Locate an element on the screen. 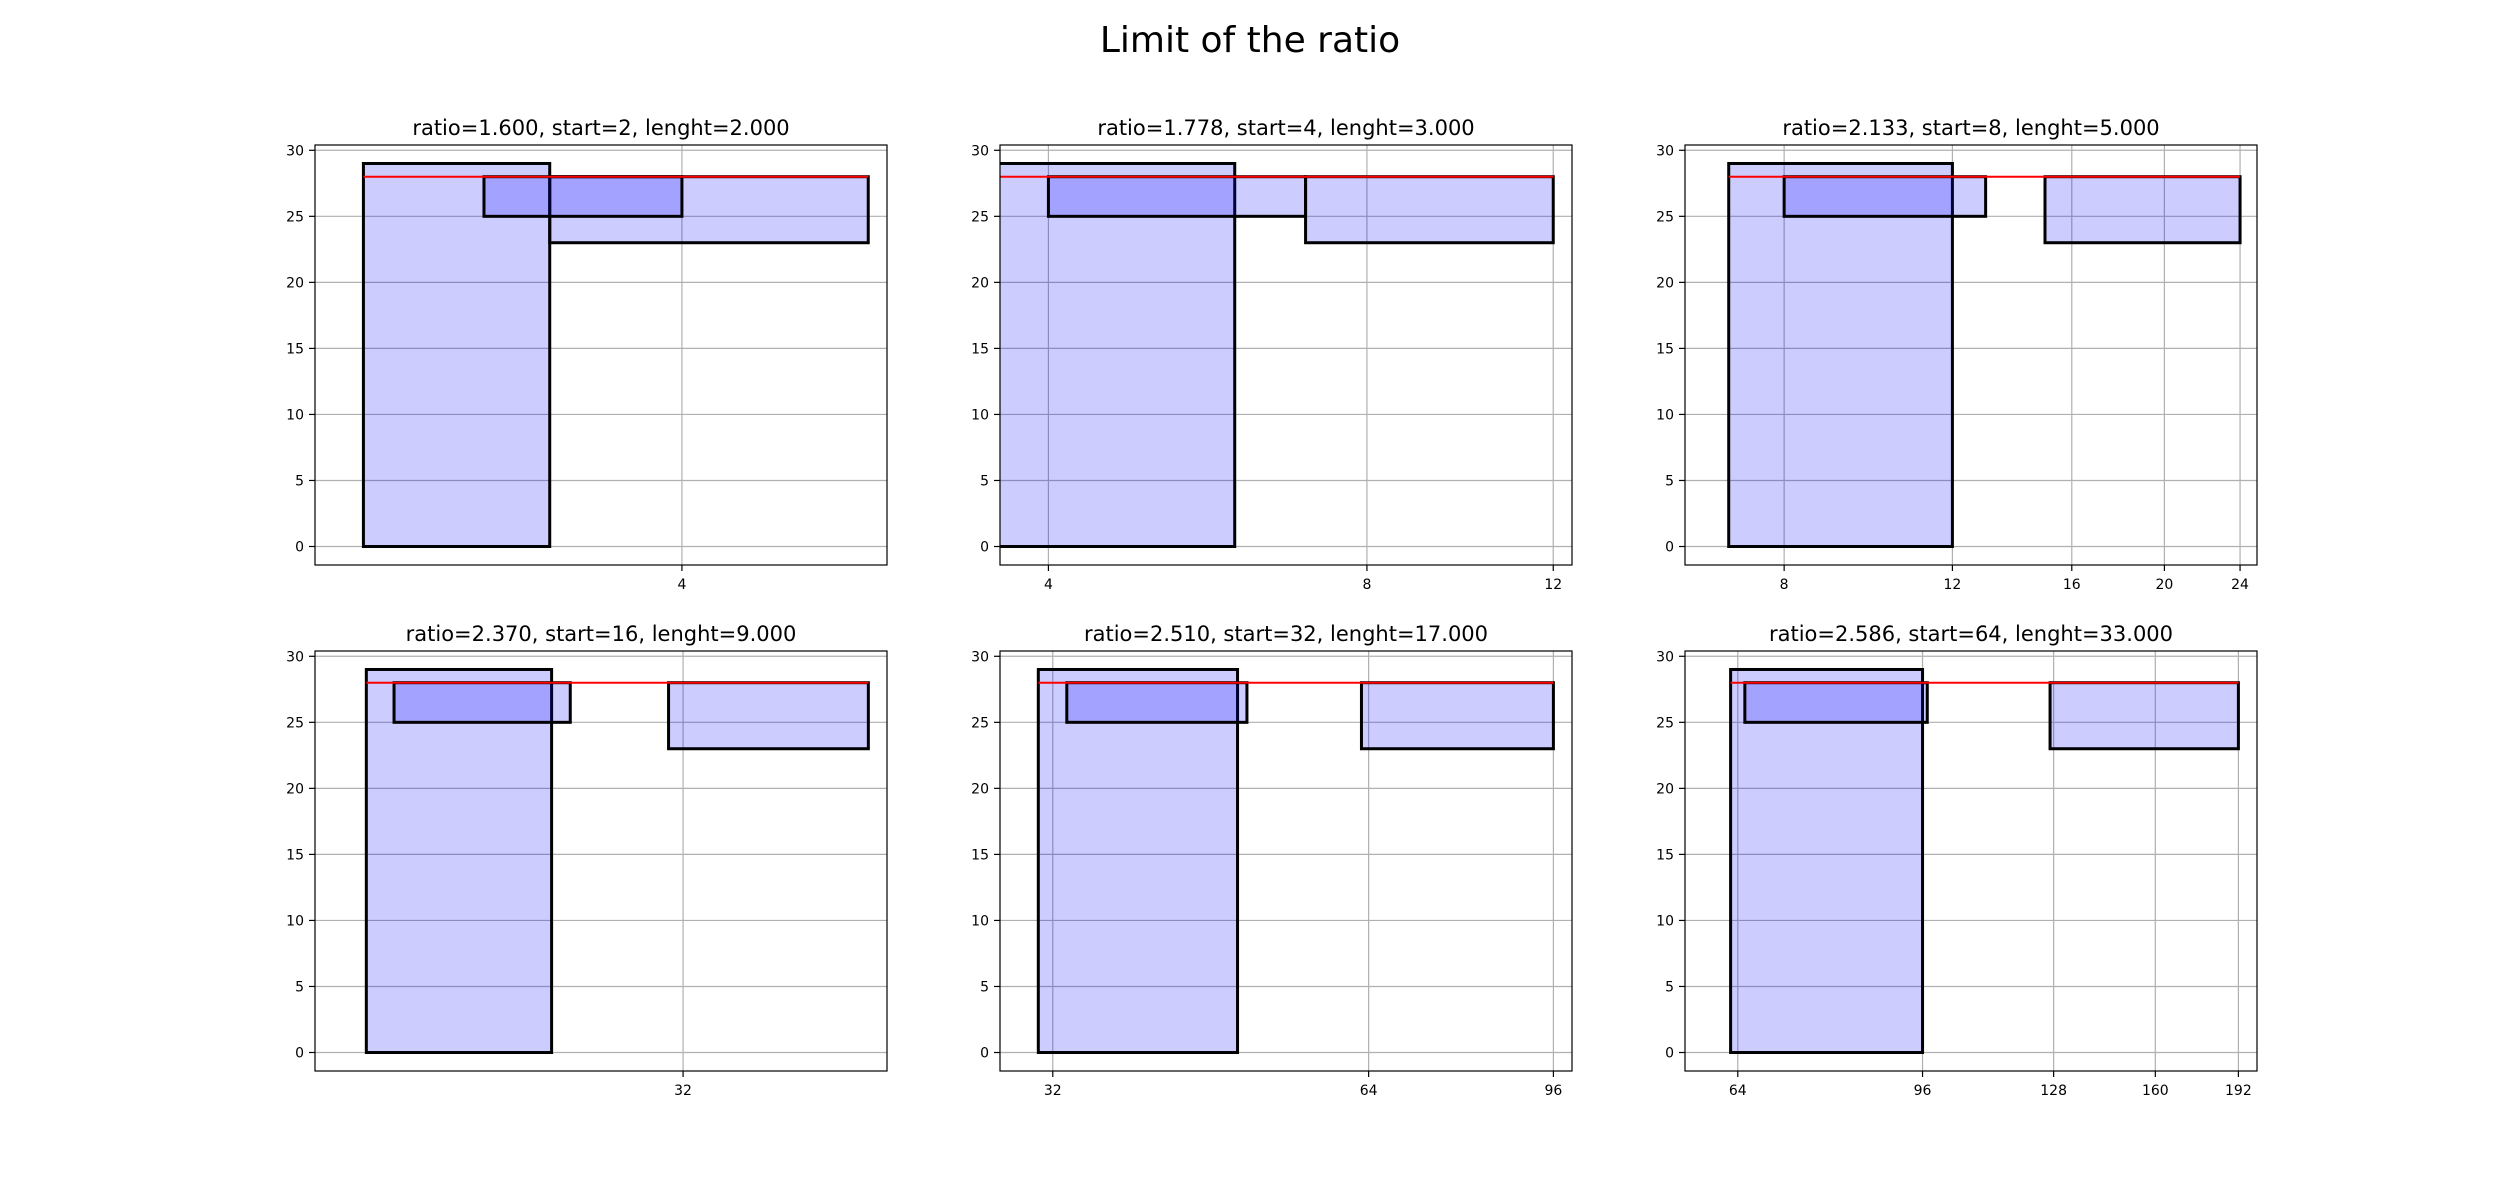 Image resolution: width=2500 pixels, height=1200 pixels. x-tick-label: 128 is located at coordinates (2053, 1091).